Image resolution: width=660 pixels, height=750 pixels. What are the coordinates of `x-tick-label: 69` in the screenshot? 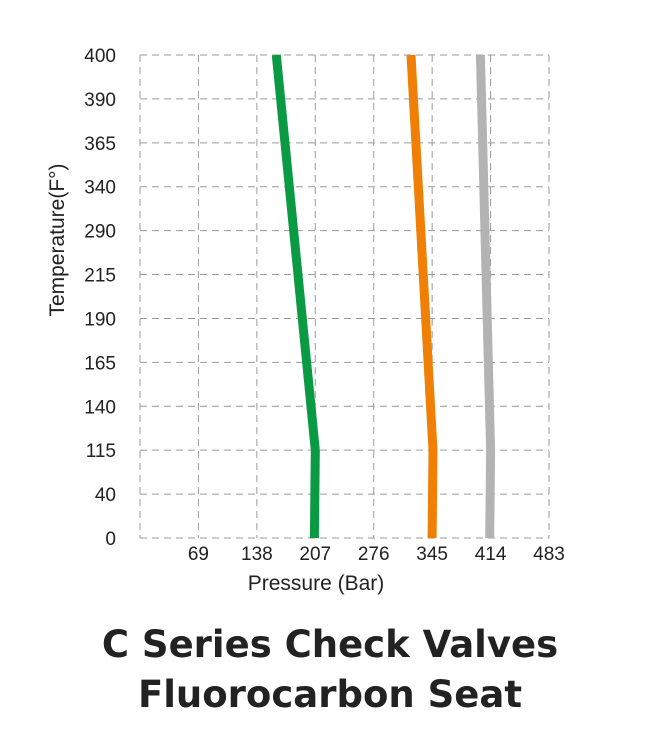 It's located at (198, 554).